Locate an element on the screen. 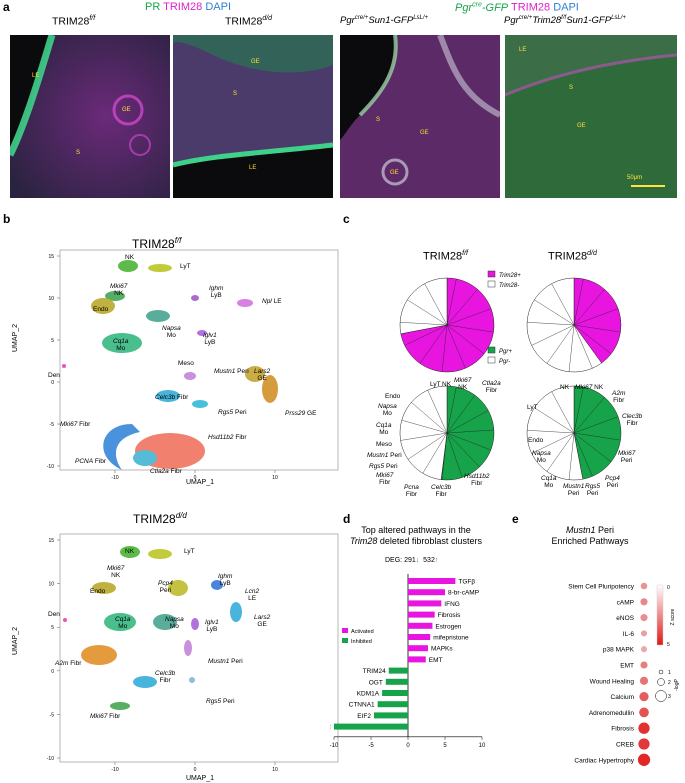  pathway-label: 8-br-cAMP is located at coordinates (463, 593).